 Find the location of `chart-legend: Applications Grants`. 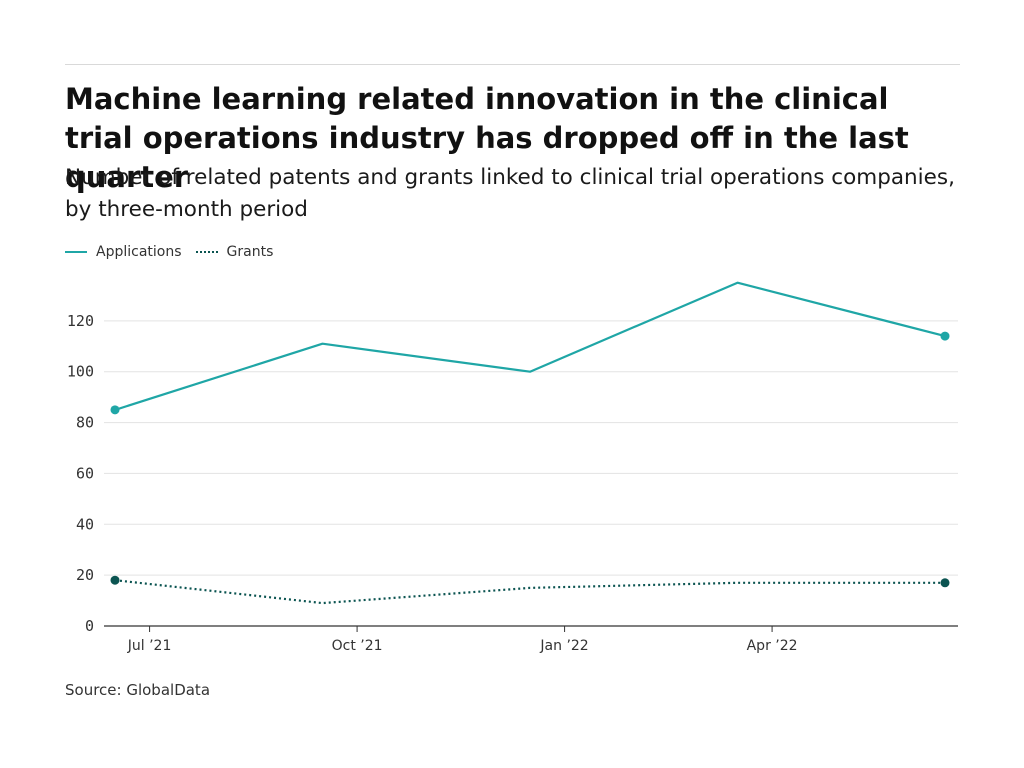

chart-legend: Applications Grants is located at coordinates (176, 252).